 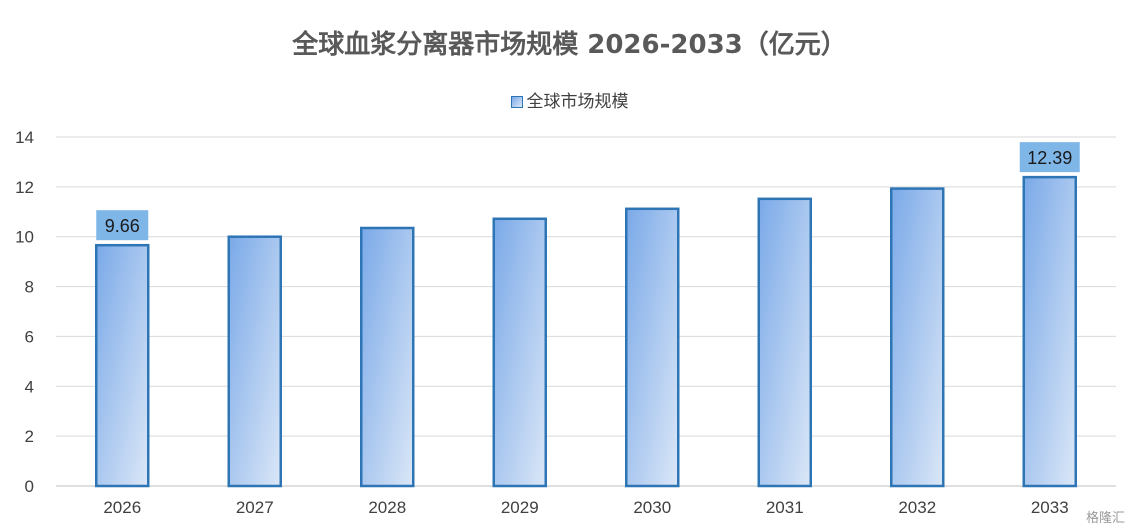 What do you see at coordinates (1105, 518) in the screenshot?
I see `watermark: 格隆汇` at bounding box center [1105, 518].